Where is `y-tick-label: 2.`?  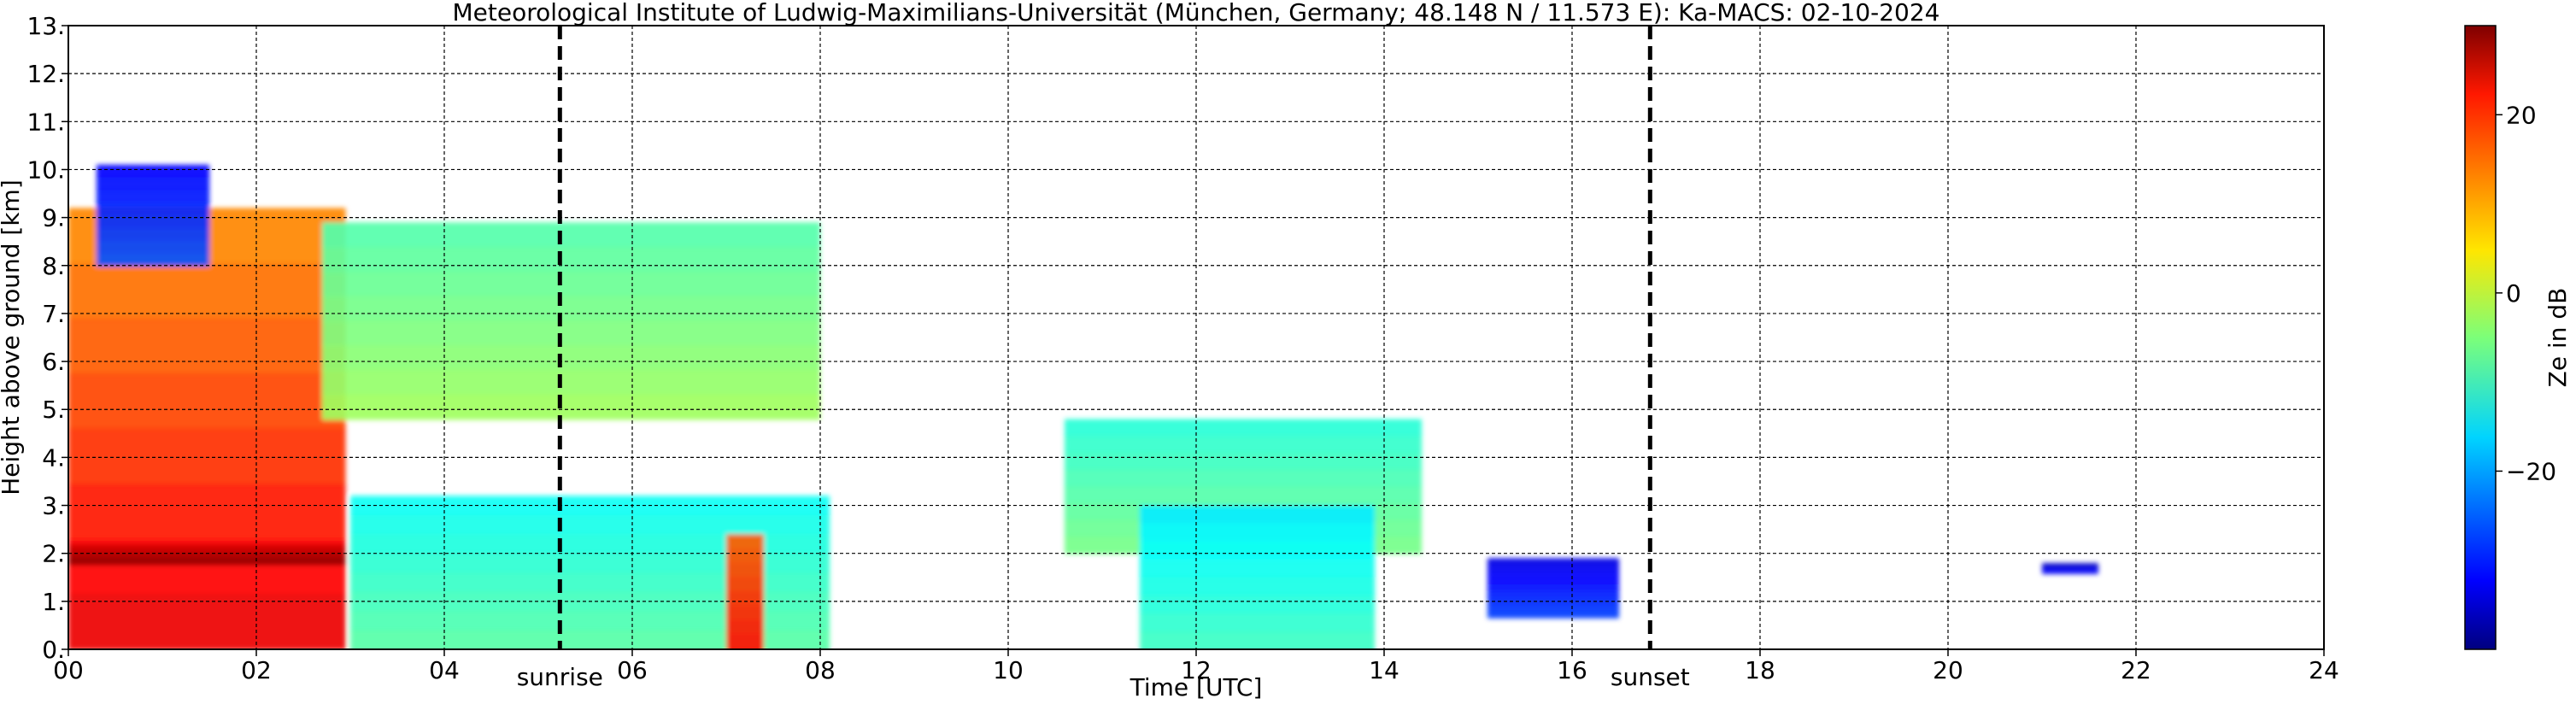
y-tick-label: 2. is located at coordinates (53, 554).